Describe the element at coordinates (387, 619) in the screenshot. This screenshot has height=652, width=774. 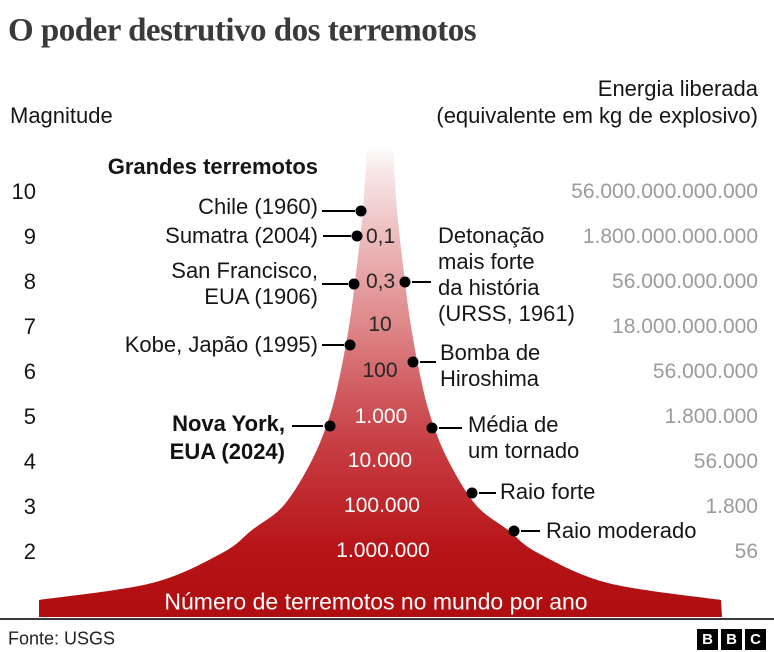
I see `footer-divider` at that location.